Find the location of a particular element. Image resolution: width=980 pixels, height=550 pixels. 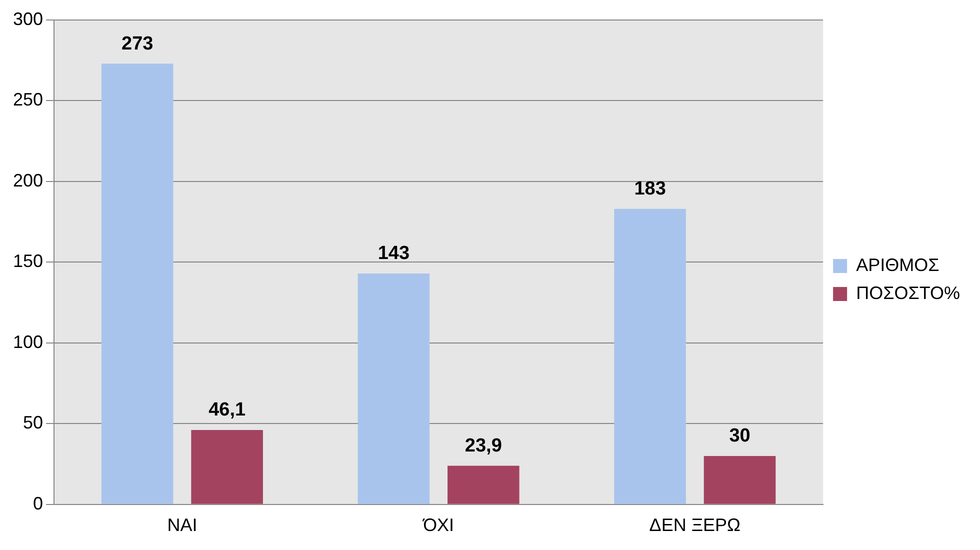

y-tick-label: 200 is located at coordinates (28, 180).